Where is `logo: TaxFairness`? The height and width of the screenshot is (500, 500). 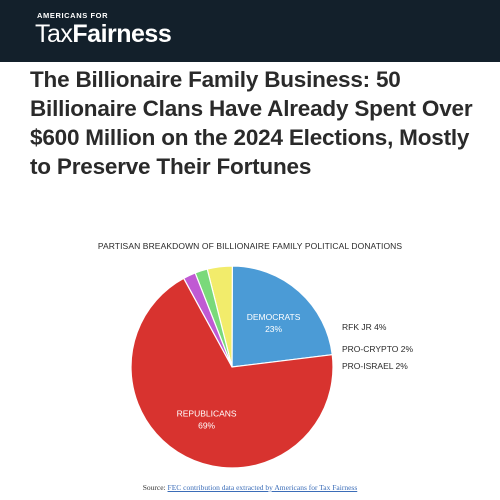
logo: TaxFairness is located at coordinates (103, 34).